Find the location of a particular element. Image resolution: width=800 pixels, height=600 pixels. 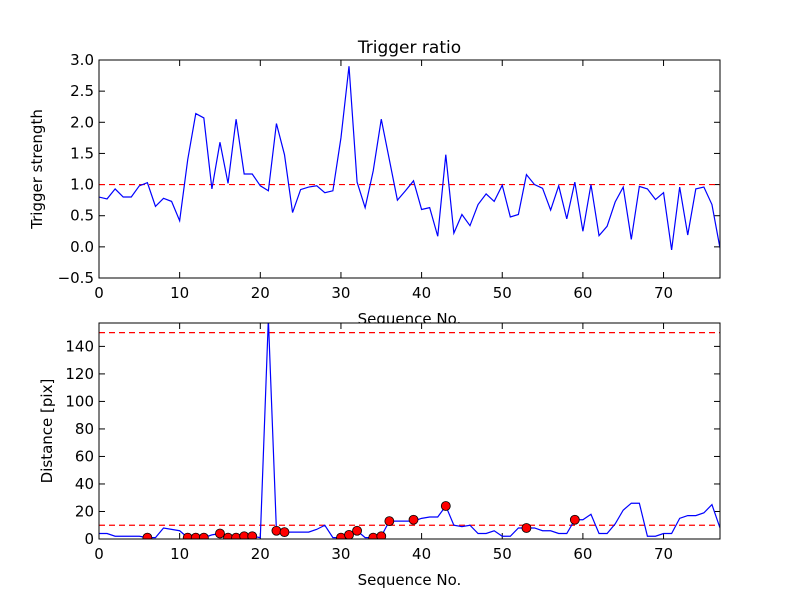

y-tick-label: 140 is located at coordinates (79, 346).